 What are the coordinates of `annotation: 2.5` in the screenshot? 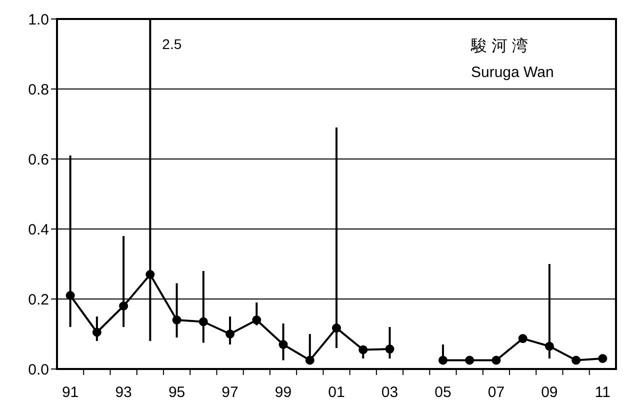 It's located at (172, 44).